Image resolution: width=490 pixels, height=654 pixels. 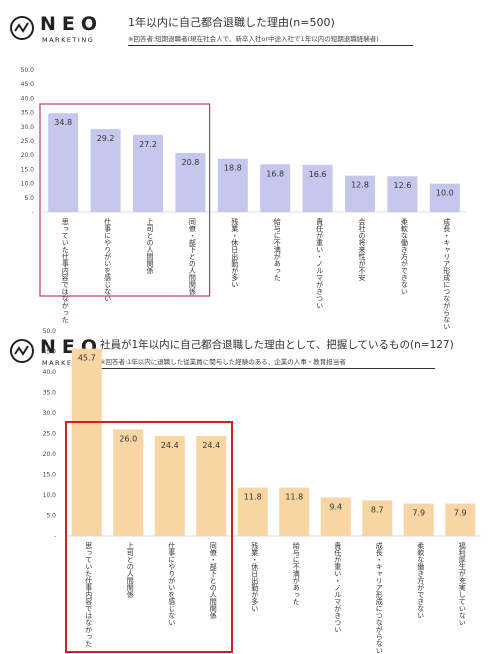 I want to click on chart-title: 社員が1年以内に自己都合退職した理由として、把握しているもの(n=127), so click(x=277, y=345).